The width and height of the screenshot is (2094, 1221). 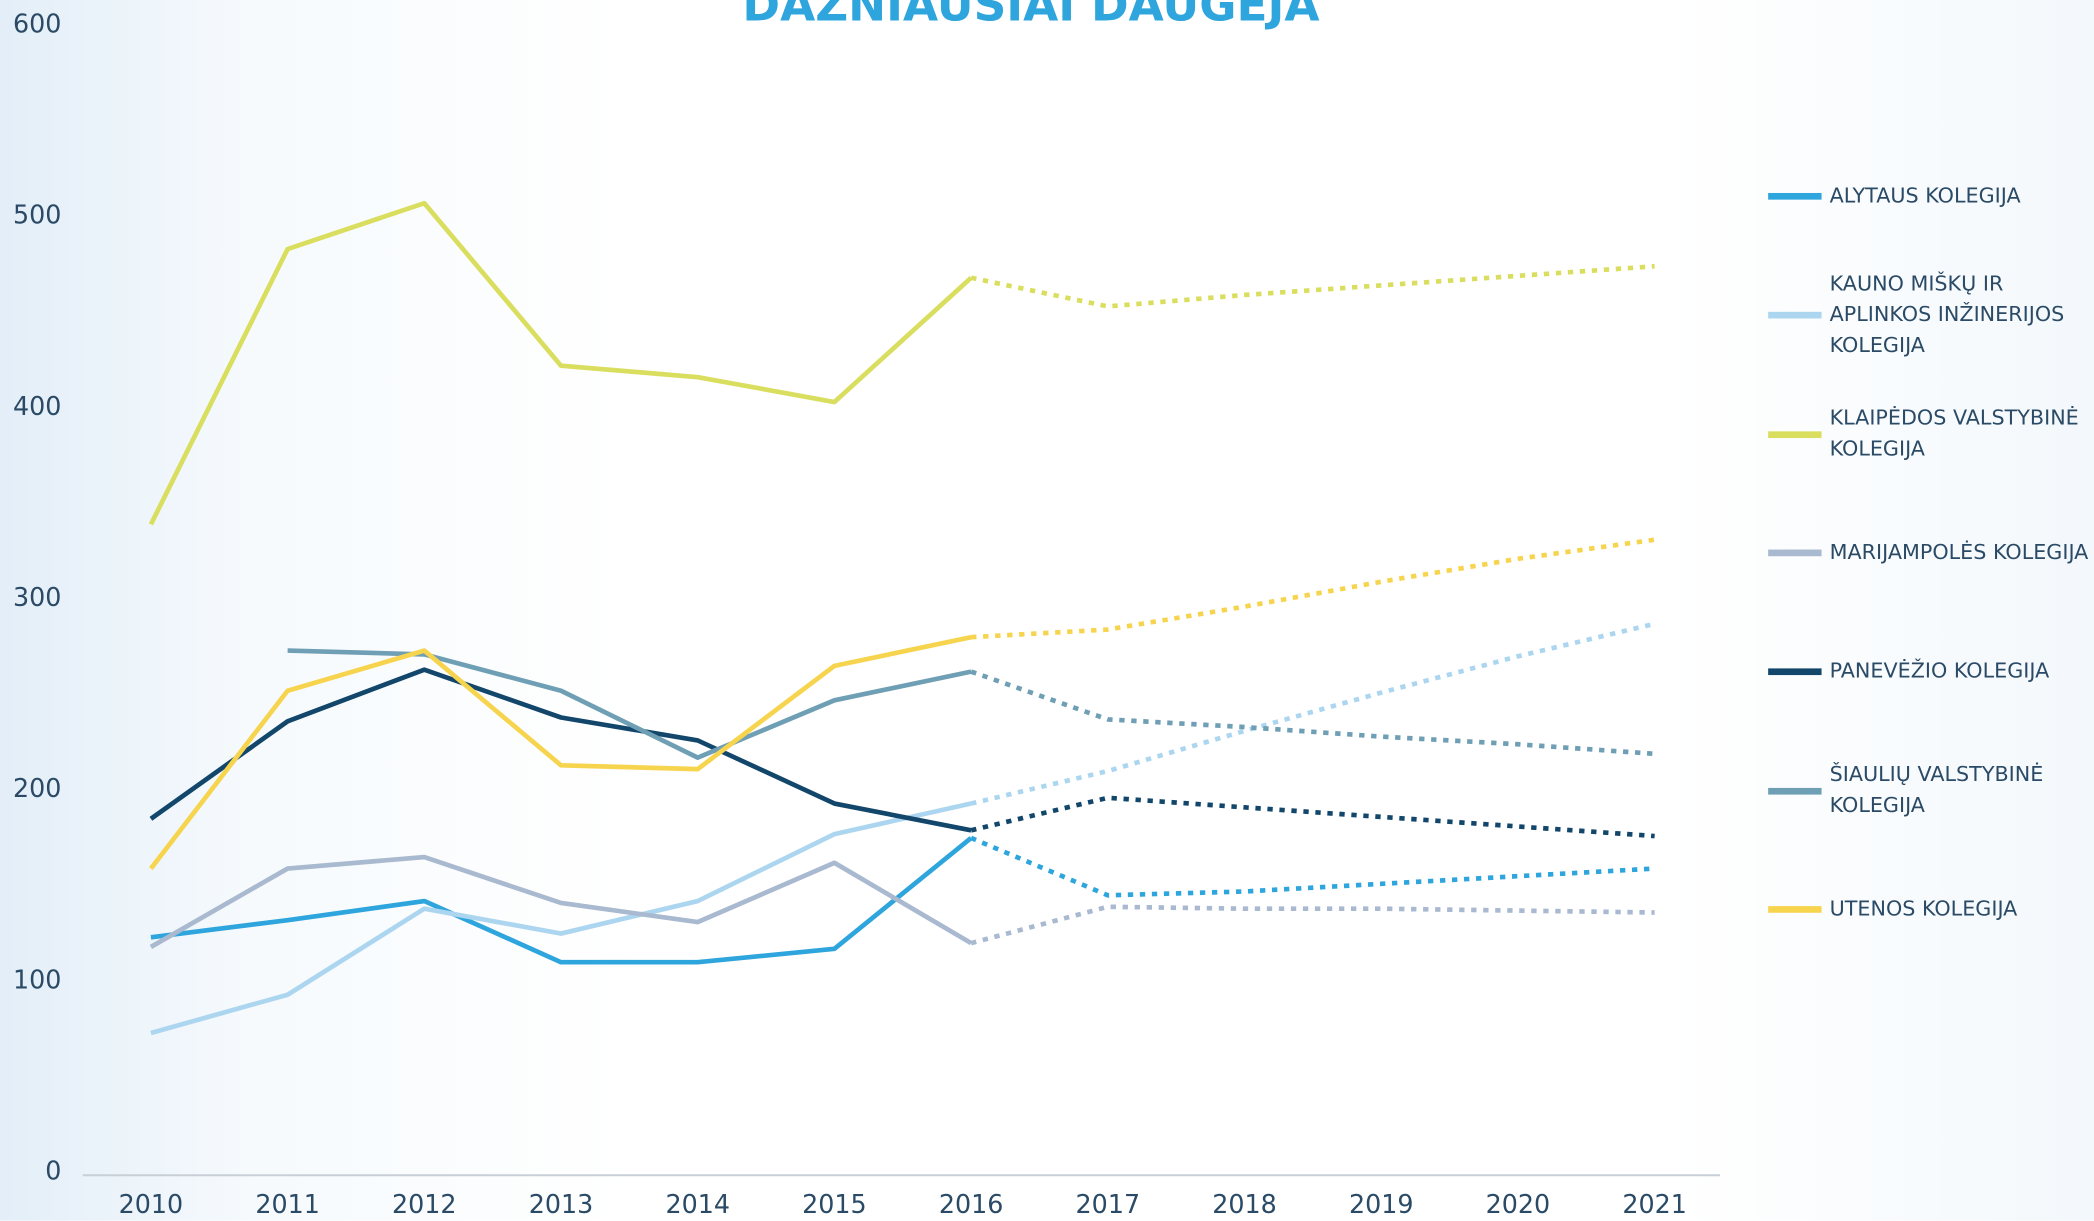 I want to click on x-tick-label: 2021, so click(x=1654, y=1204).